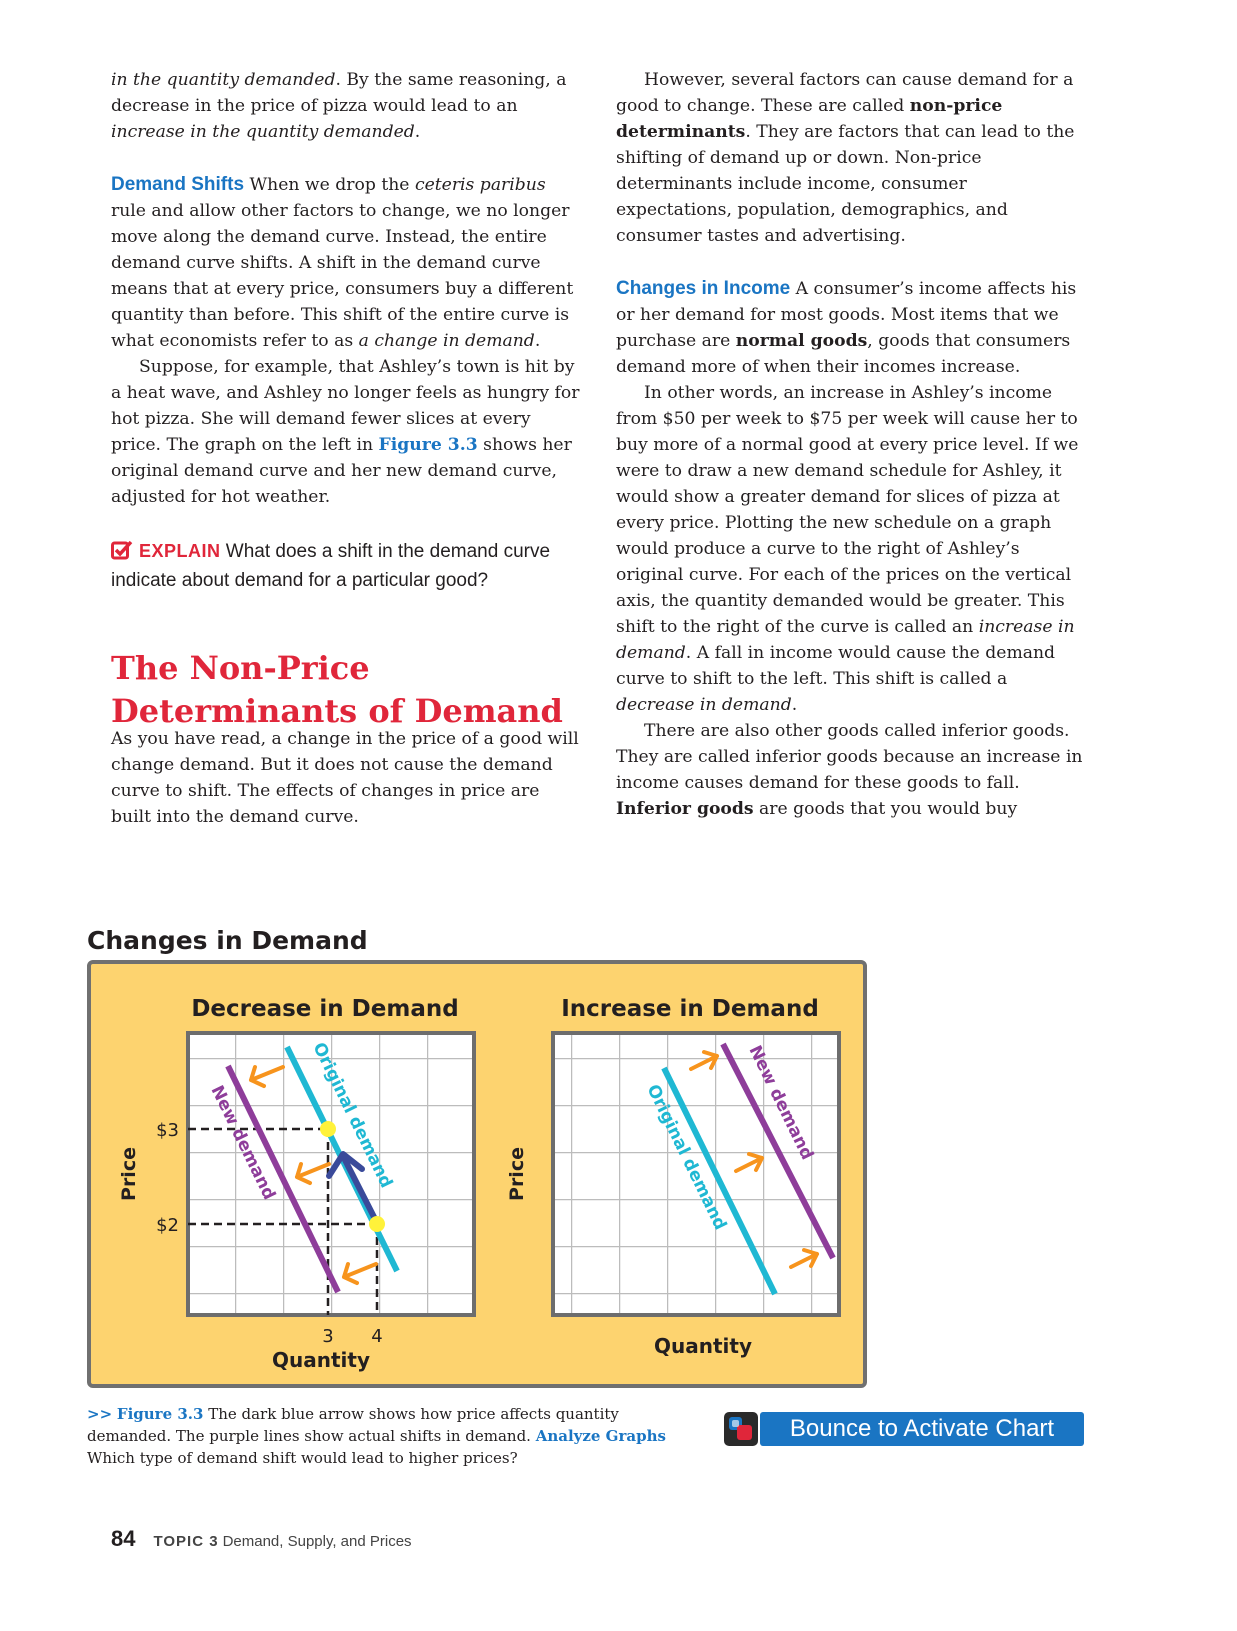 Image resolution: width=1237 pixels, height=1631 pixels. Describe the element at coordinates (167, 1130) in the screenshot. I see `y-tick-3: $3` at that location.